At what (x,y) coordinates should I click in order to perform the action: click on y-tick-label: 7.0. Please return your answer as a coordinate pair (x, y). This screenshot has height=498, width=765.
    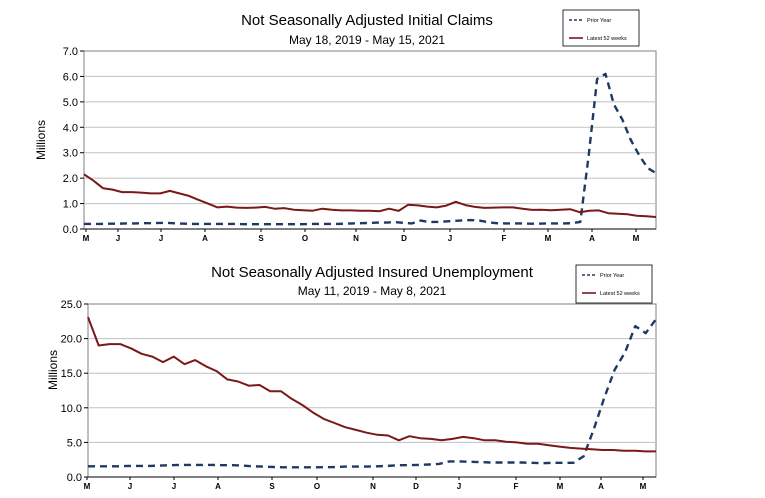
    Looking at the image, I should click on (70, 52).